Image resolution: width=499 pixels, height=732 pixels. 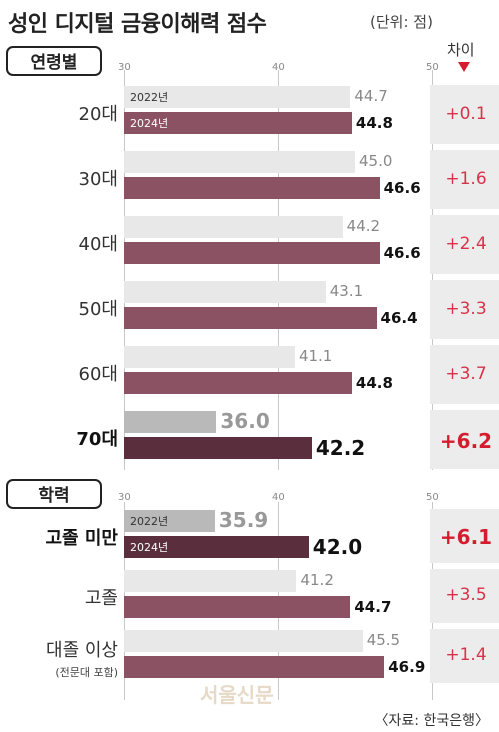 I want to click on category-label: 고졸, so click(x=101, y=598).